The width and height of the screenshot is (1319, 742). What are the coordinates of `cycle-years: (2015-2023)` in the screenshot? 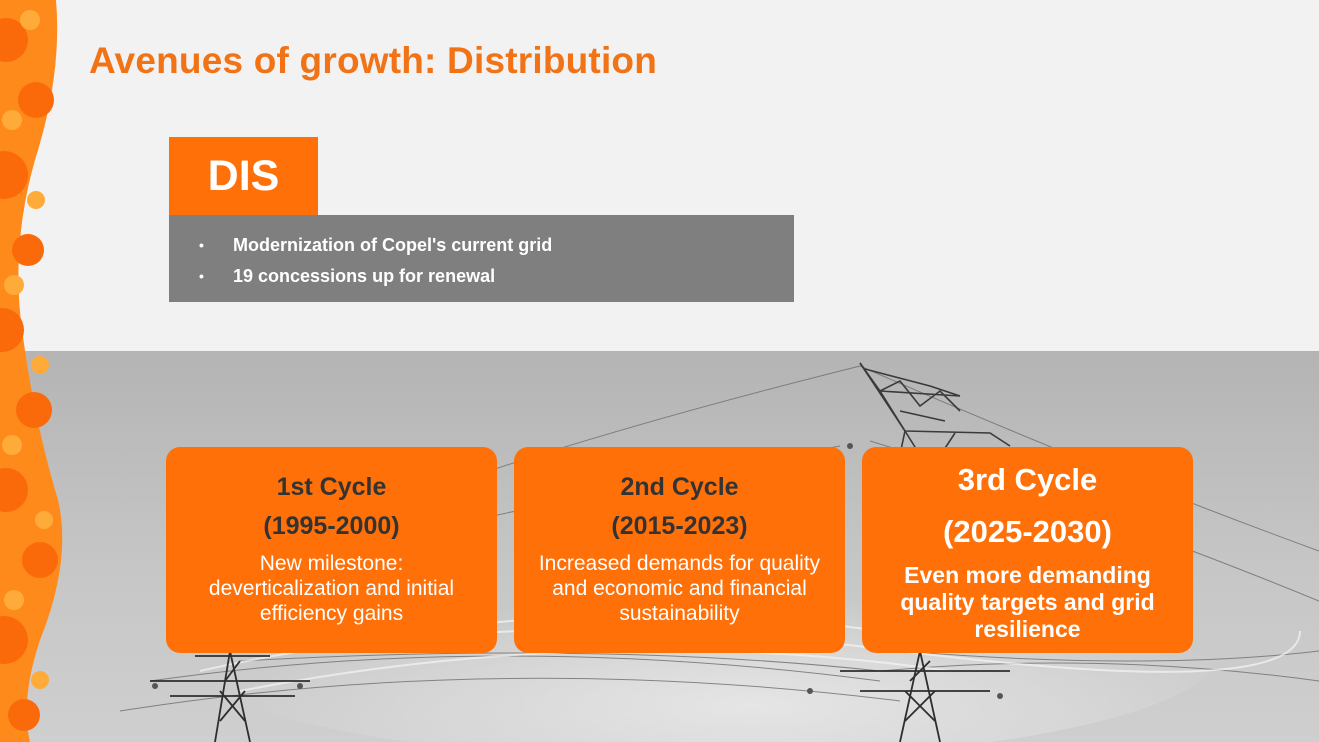 It's located at (679, 526).